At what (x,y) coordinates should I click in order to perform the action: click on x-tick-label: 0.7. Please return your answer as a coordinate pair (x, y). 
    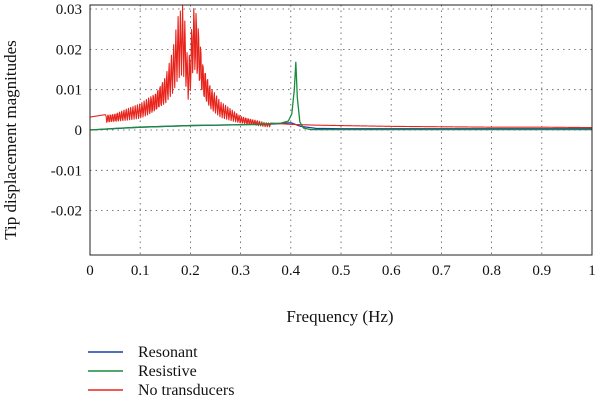
    Looking at the image, I should click on (441, 271).